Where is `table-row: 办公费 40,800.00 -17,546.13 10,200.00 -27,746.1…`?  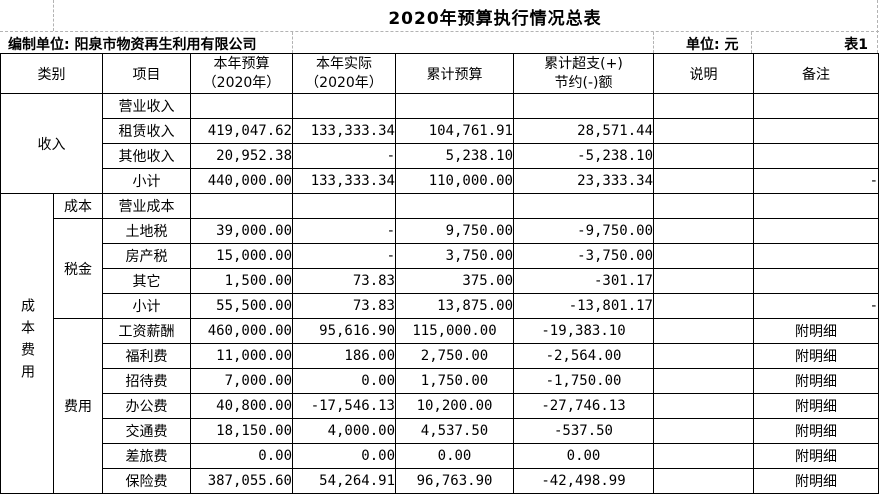
table-row: 办公费 40,800.00 -17,546.13 10,200.00 -27,746.1… is located at coordinates (440, 406).